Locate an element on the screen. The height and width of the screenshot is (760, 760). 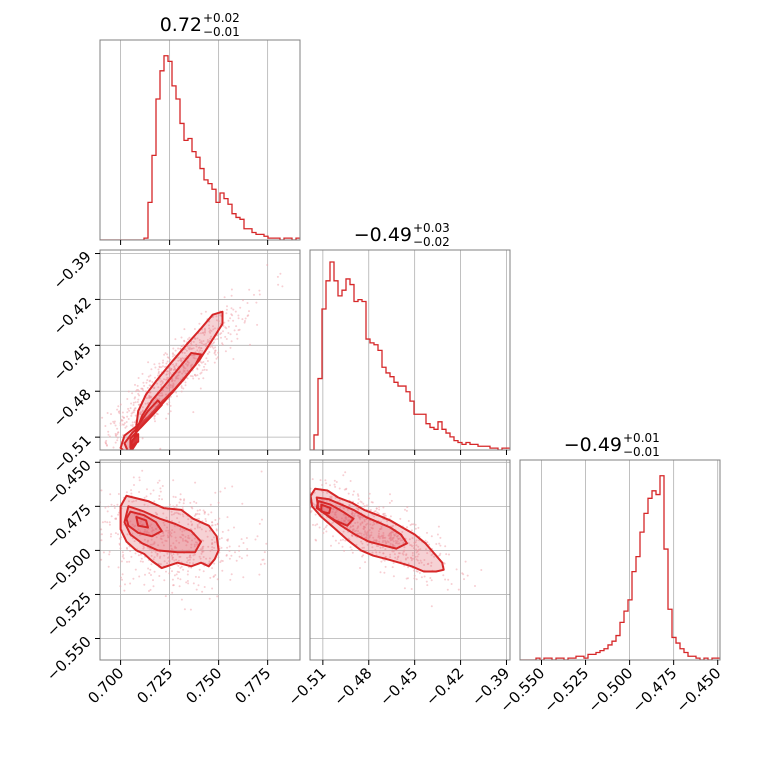
x-tick-label-0: 0.700 is located at coordinates (105, 685).